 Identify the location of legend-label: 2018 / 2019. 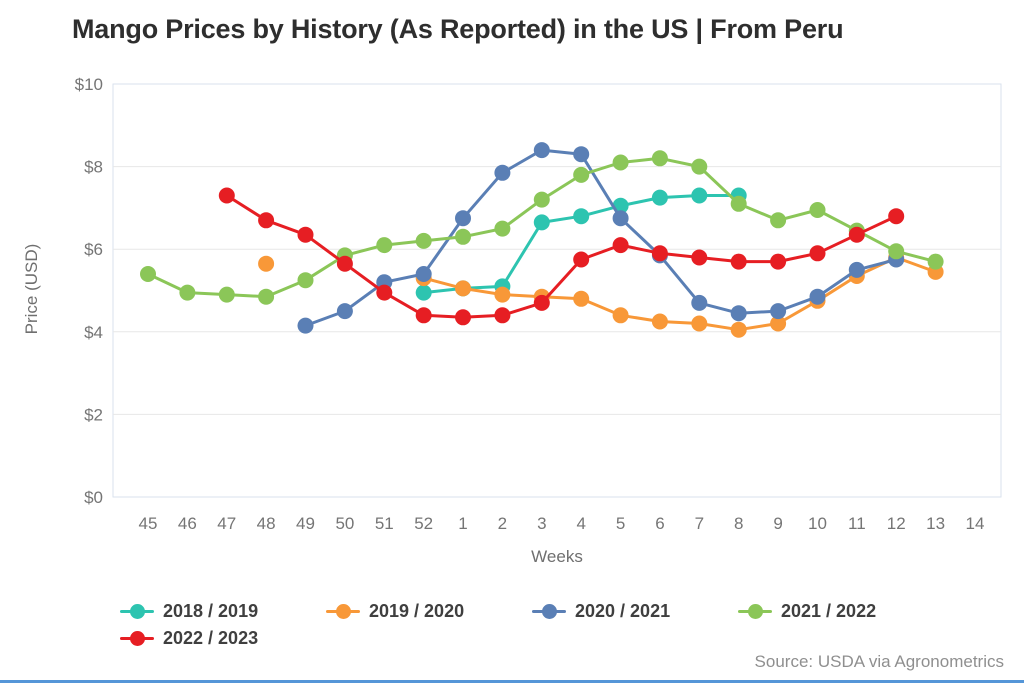
(211, 610).